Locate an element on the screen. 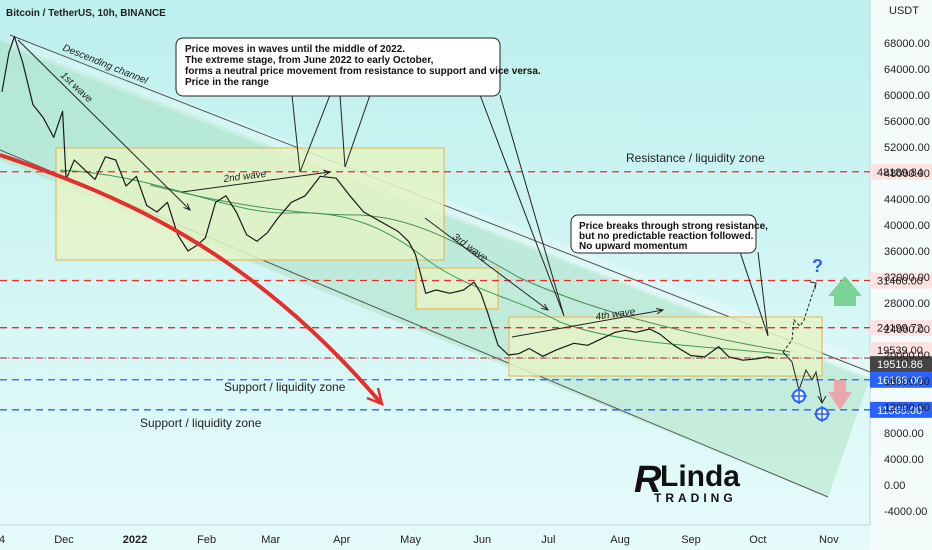  price-badge-2: 31460.00 is located at coordinates (901, 280).